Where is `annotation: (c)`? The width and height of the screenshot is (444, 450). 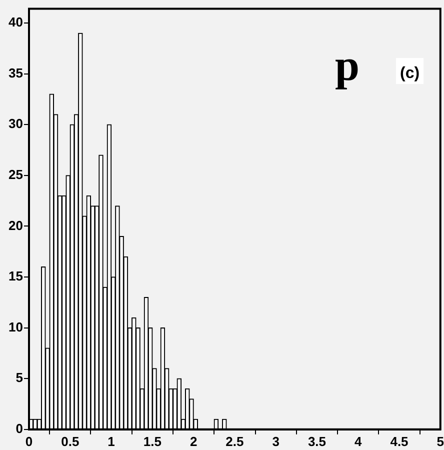 annotation: (c) is located at coordinates (410, 73).